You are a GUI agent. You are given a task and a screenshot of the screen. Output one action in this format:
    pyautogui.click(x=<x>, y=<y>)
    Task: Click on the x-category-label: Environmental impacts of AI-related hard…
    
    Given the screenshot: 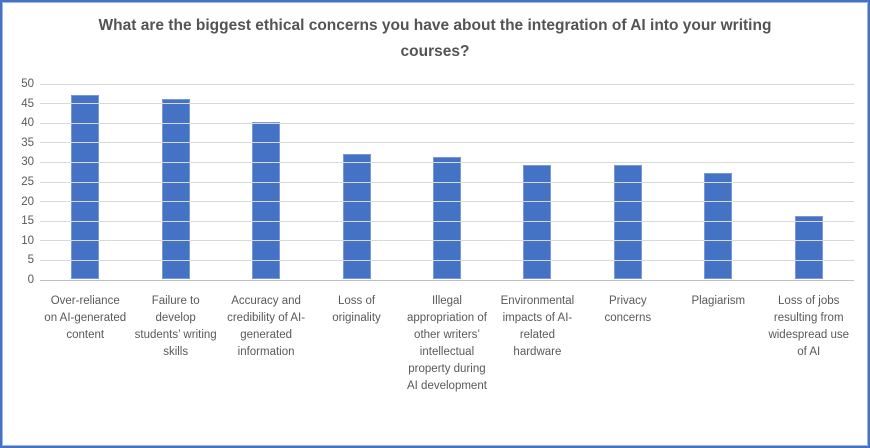 What is the action you would take?
    pyautogui.click(x=537, y=326)
    